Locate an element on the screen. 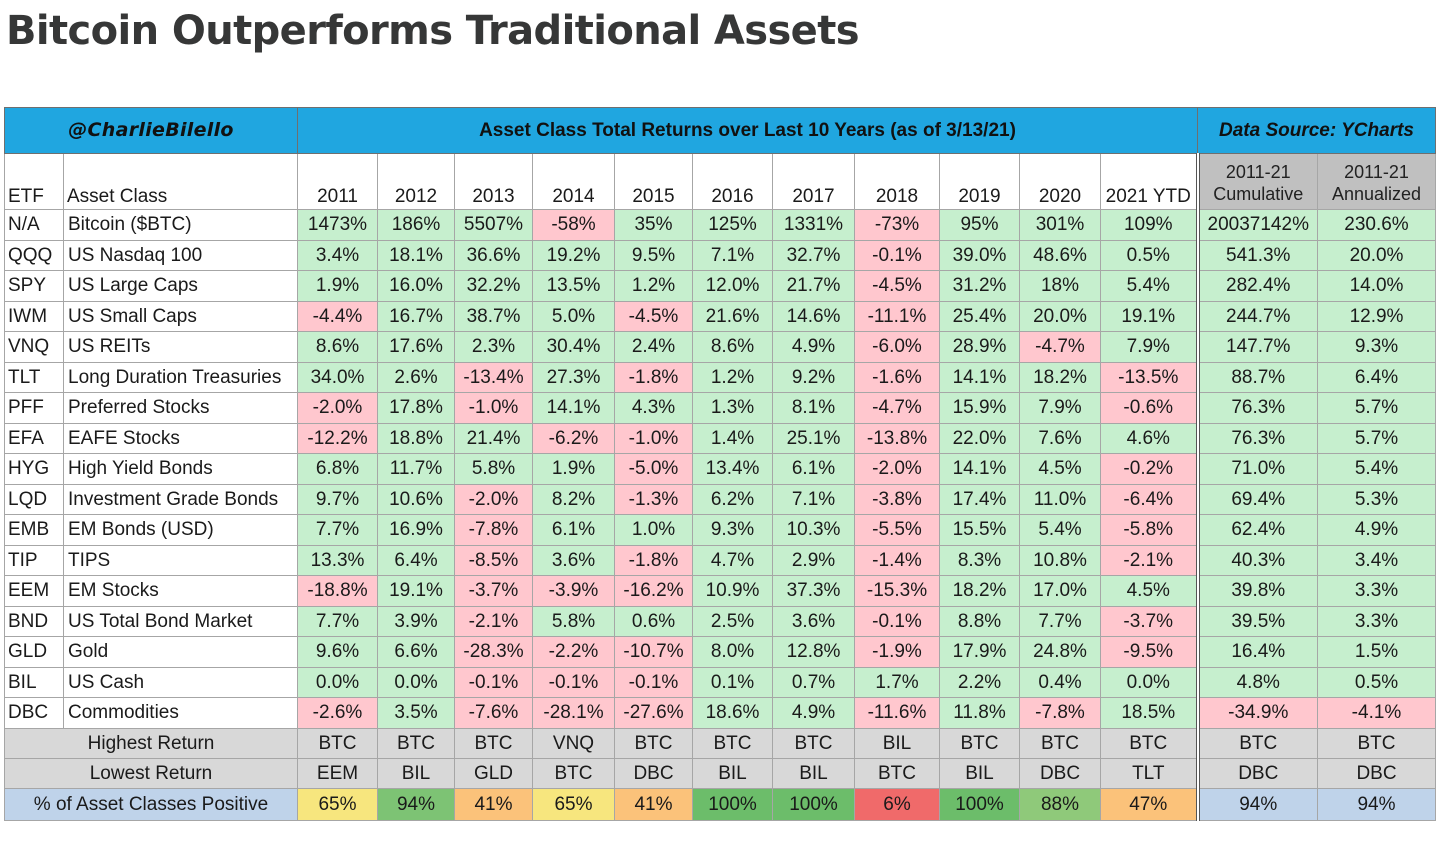 Image resolution: width=1456 pixels, height=844 pixels. lowest-return-cell: BTC is located at coordinates (897, 773).